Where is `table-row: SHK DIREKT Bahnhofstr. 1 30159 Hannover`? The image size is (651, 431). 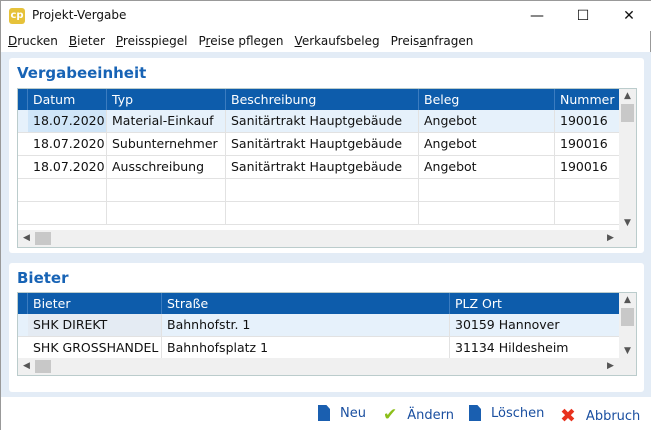
table-row: SHK DIREKT Bahnhofstr. 1 30159 Hannover is located at coordinates (327, 325).